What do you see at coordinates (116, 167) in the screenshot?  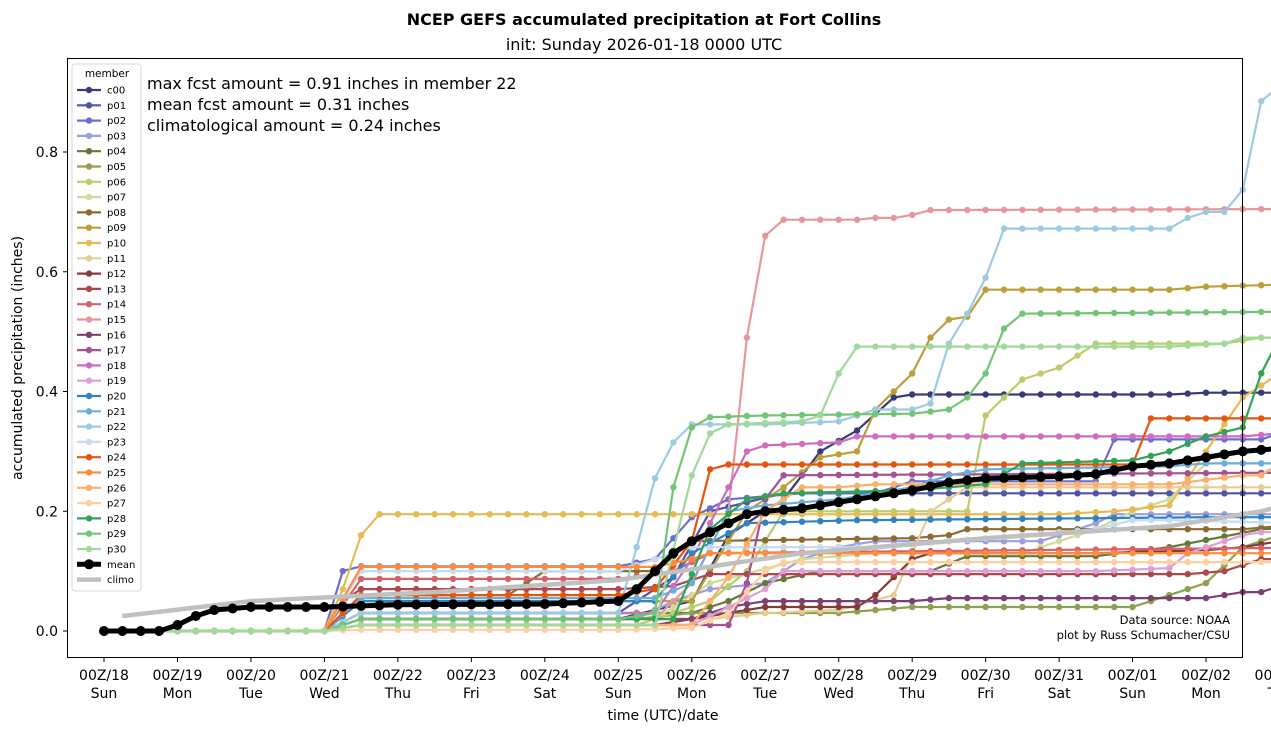 I see `legend-label: p05` at bounding box center [116, 167].